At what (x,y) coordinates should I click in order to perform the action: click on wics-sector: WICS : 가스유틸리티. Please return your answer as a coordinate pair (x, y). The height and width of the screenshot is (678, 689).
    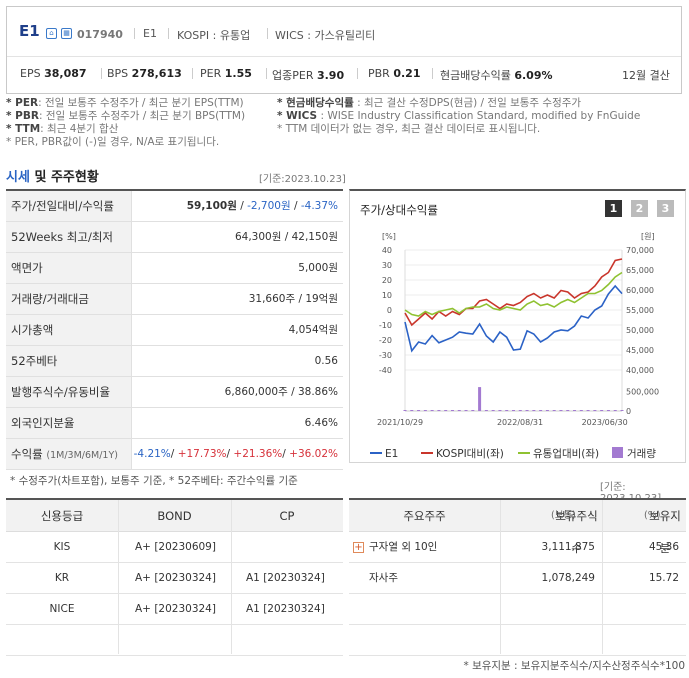
    Looking at the image, I should click on (325, 35).